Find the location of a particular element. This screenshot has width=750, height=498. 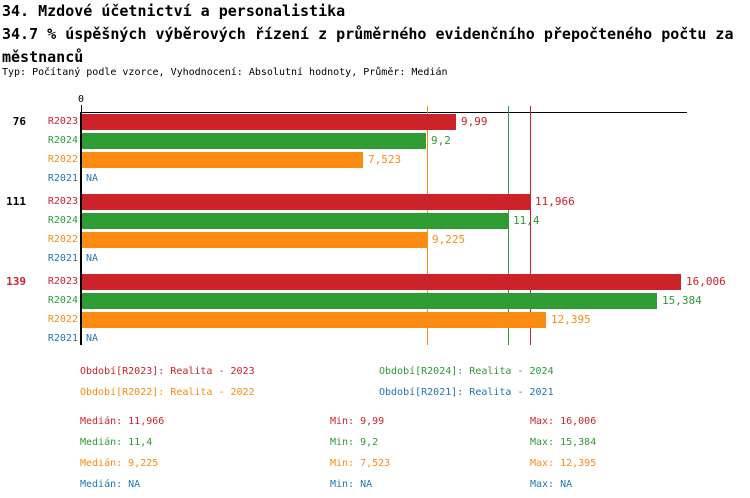

stat-median-r2024: Medián: 11,4 is located at coordinates (116, 442).